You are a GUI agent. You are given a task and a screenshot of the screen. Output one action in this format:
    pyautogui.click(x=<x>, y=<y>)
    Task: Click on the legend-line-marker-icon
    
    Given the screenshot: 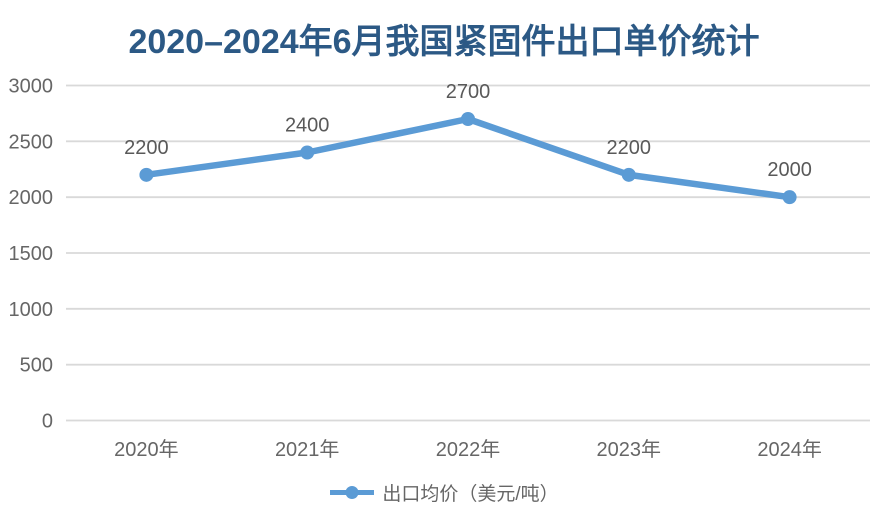 What is the action you would take?
    pyautogui.click(x=352, y=492)
    